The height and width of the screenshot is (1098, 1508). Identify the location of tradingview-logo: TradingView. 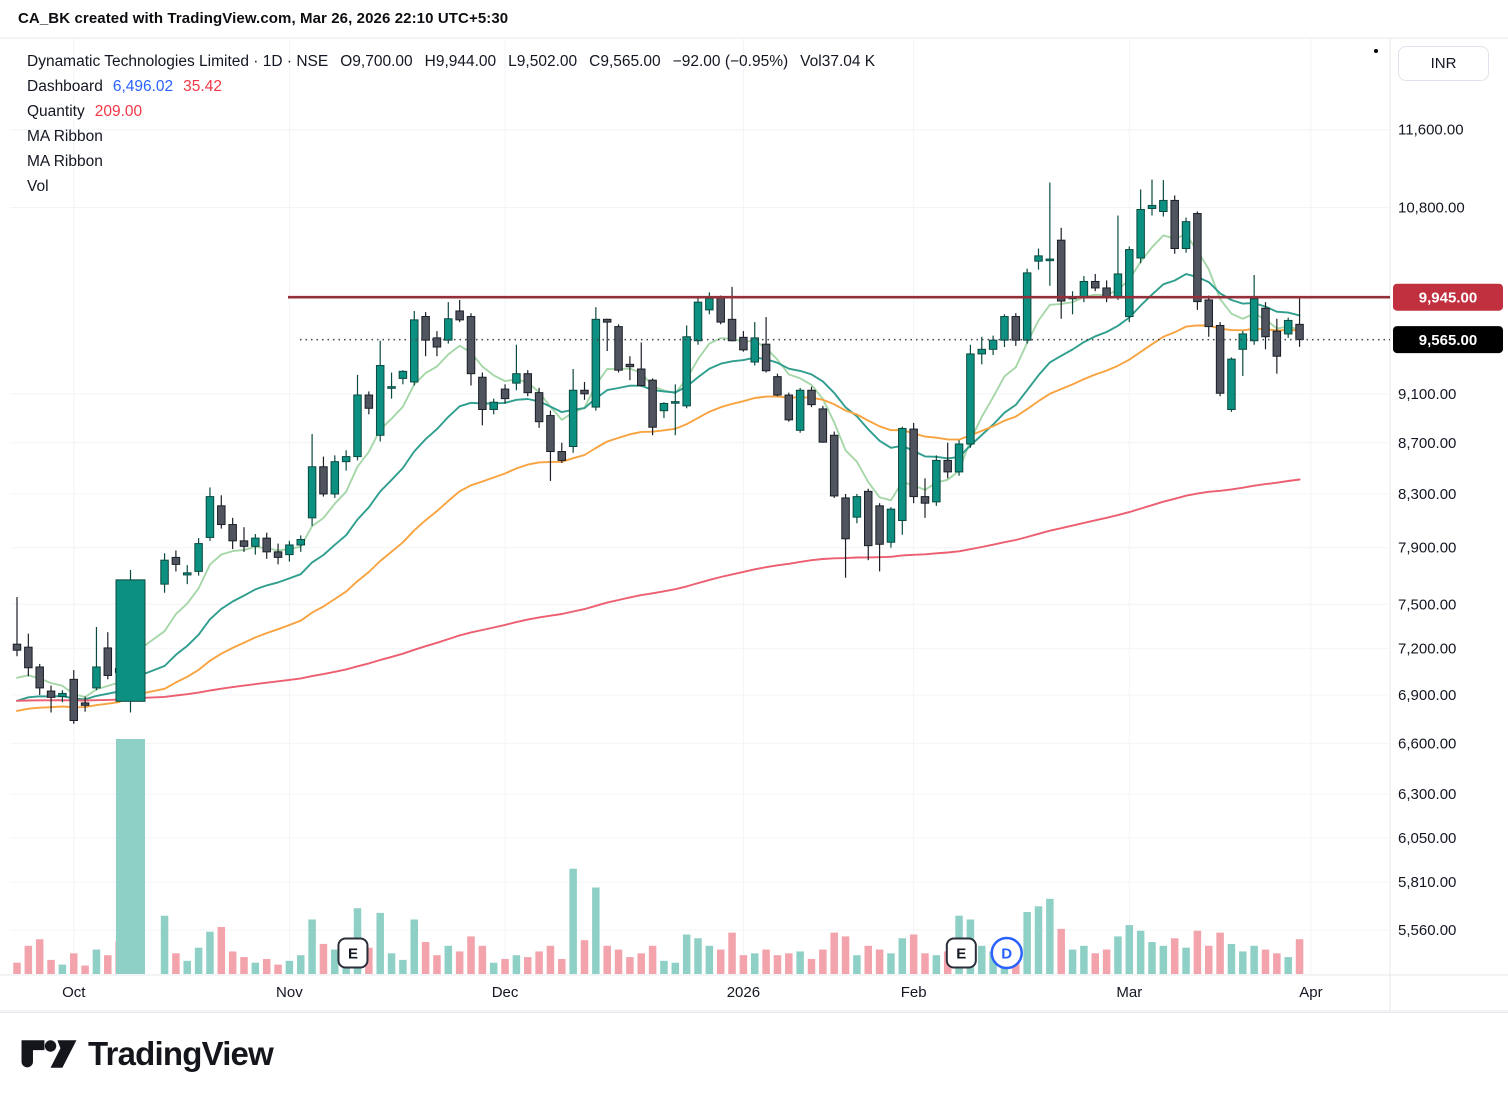
(147, 1054).